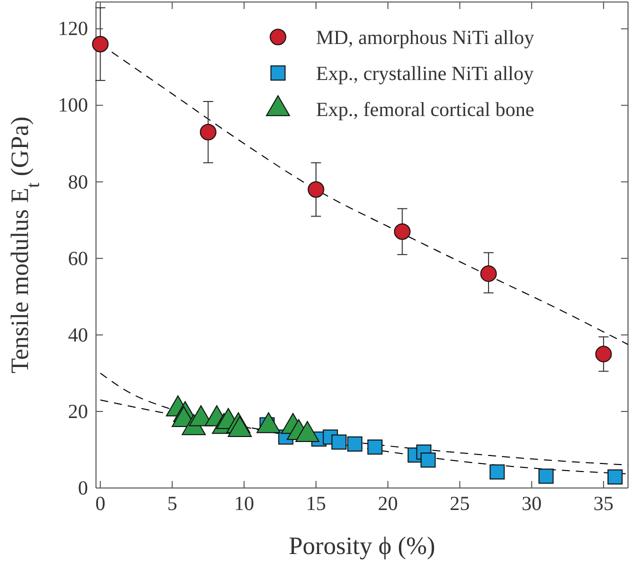 The image size is (629, 564). What do you see at coordinates (244, 504) in the screenshot?
I see `x-tick-label: 10` at bounding box center [244, 504].